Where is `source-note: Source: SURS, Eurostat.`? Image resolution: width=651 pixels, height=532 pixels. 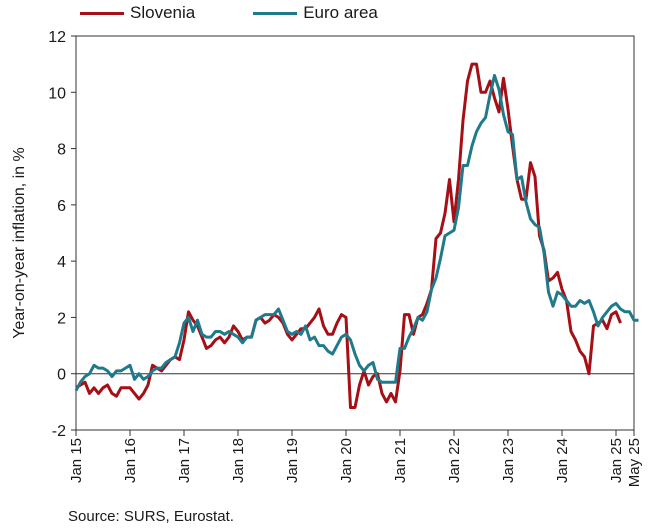 source-note: Source: SURS, Eurostat. is located at coordinates (151, 516).